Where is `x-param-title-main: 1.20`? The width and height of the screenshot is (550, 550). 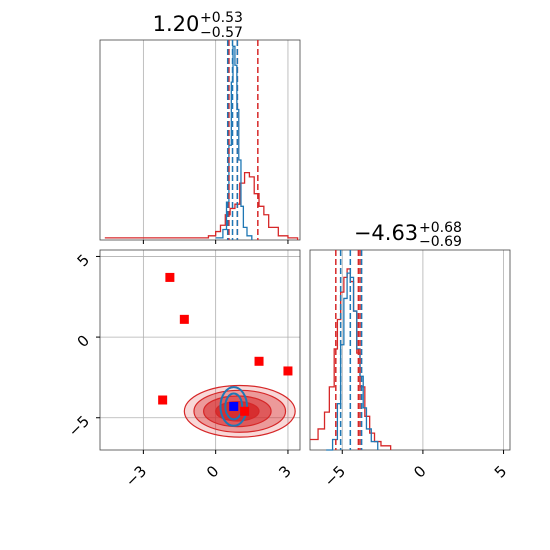
x-param-title-main: 1.20 is located at coordinates (176, 24).